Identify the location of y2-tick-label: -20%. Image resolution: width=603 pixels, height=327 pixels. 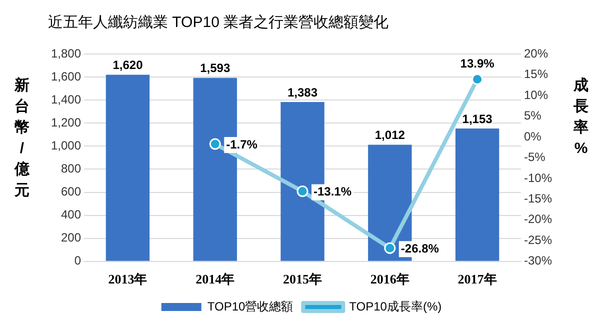
(538, 219).